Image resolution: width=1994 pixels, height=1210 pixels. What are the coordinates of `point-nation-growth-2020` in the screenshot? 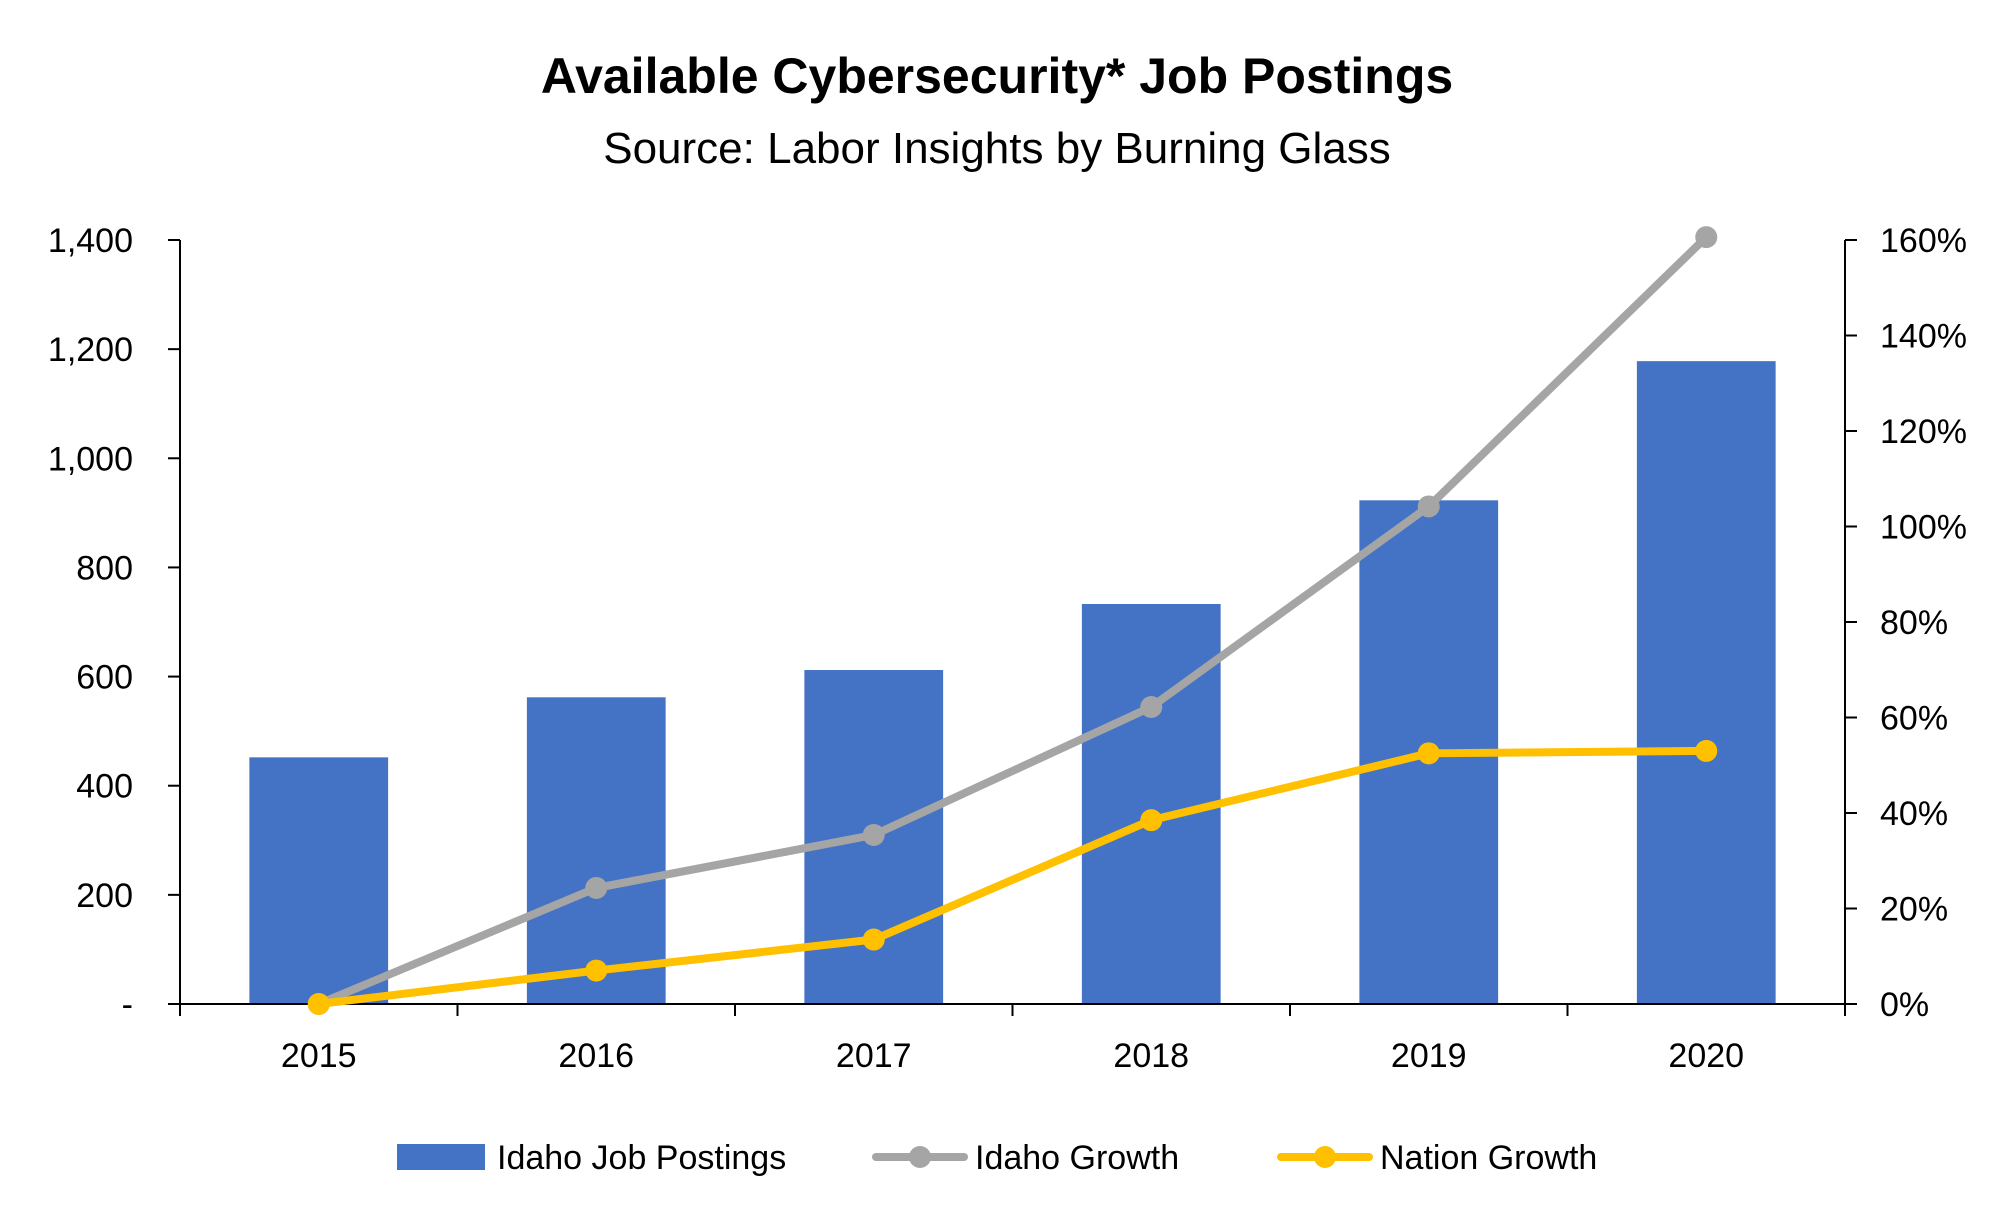 It's located at (1706, 750).